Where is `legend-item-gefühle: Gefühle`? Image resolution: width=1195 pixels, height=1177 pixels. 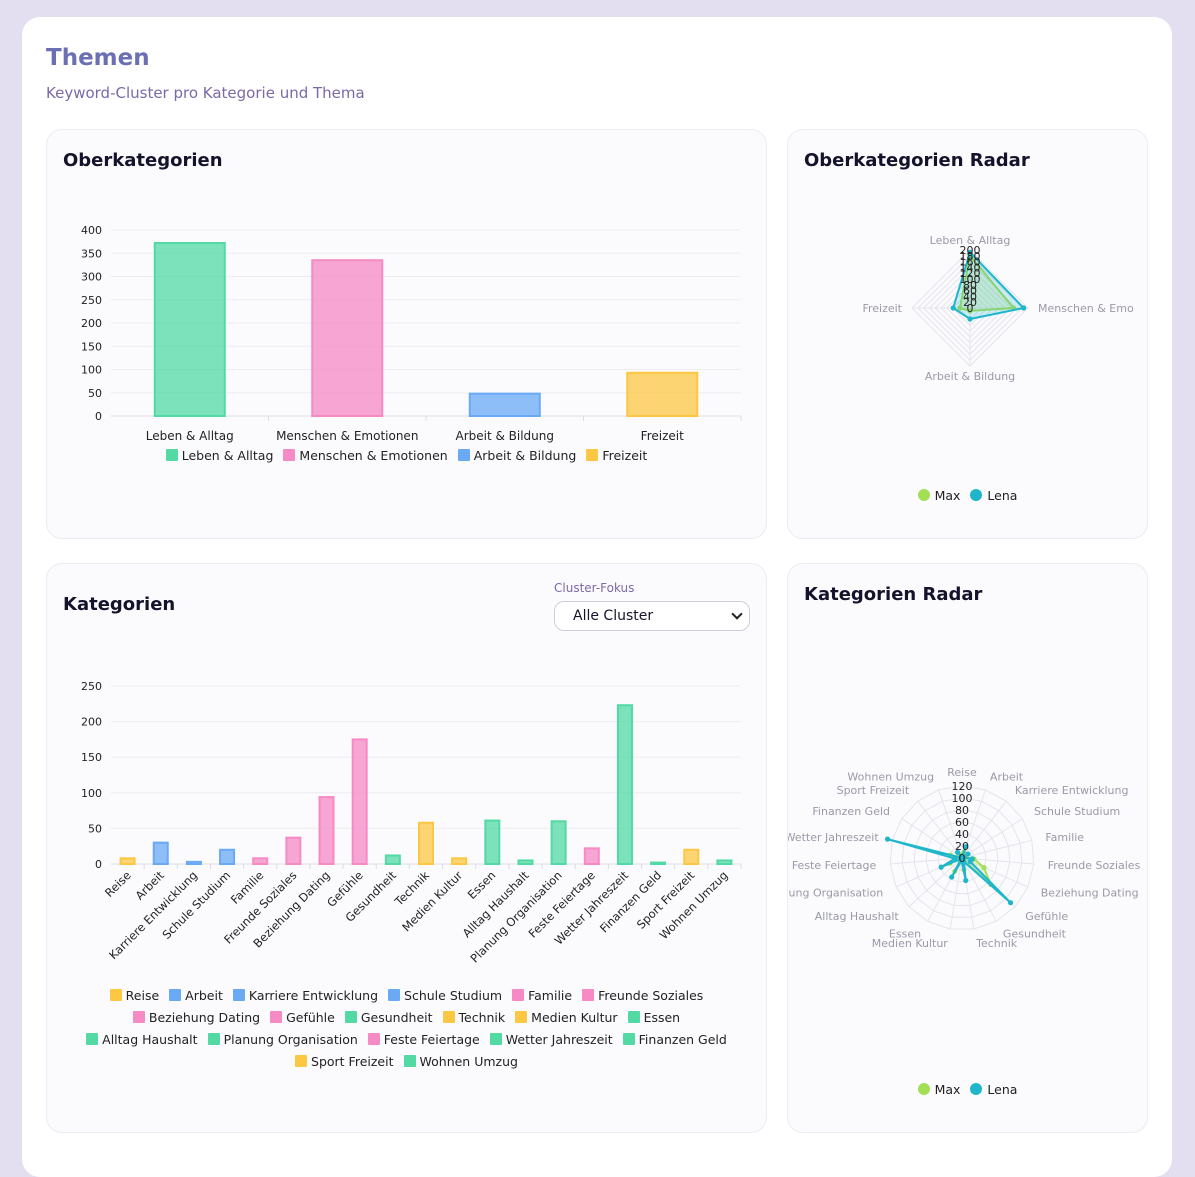
legend-item-gefühle: Gefühle is located at coordinates (302, 1017).